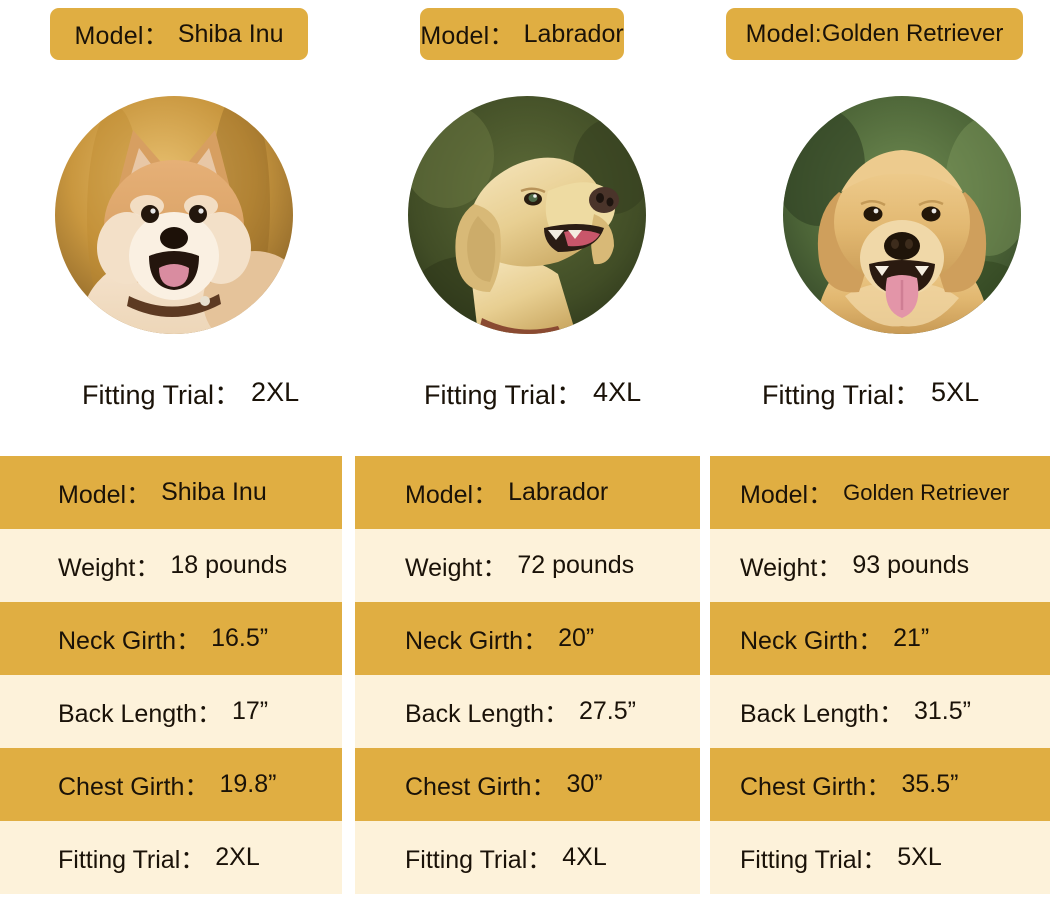 Image resolution: width=1050 pixels, height=906 pixels. Describe the element at coordinates (783, 33) in the screenshot. I see `model-badge-label: Model:` at that location.